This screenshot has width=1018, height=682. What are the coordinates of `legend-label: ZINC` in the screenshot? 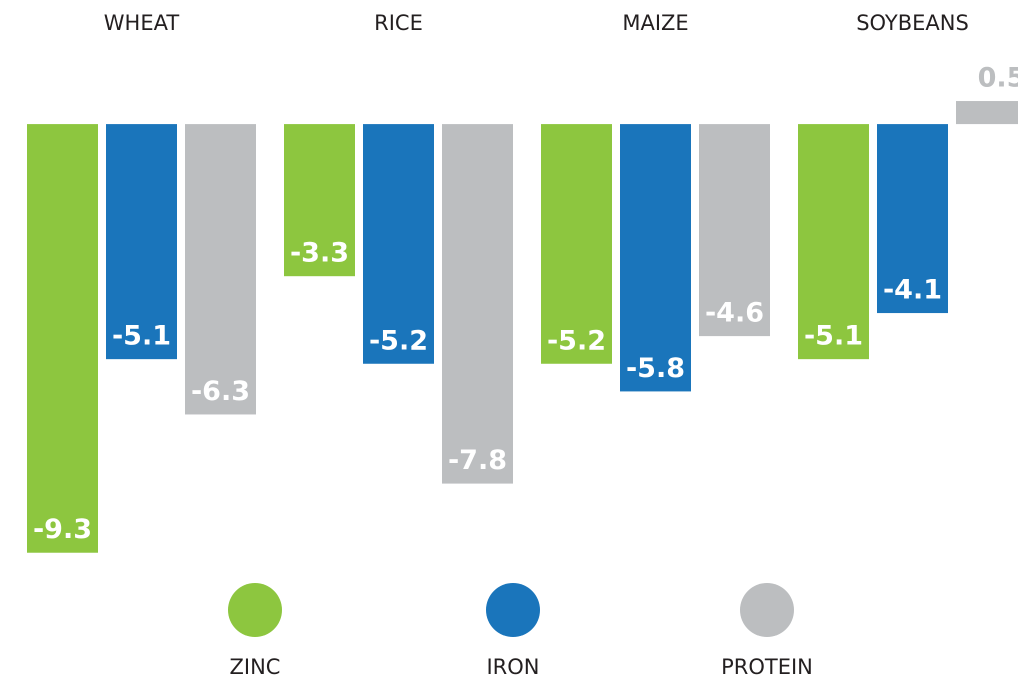 It's located at (255, 667).